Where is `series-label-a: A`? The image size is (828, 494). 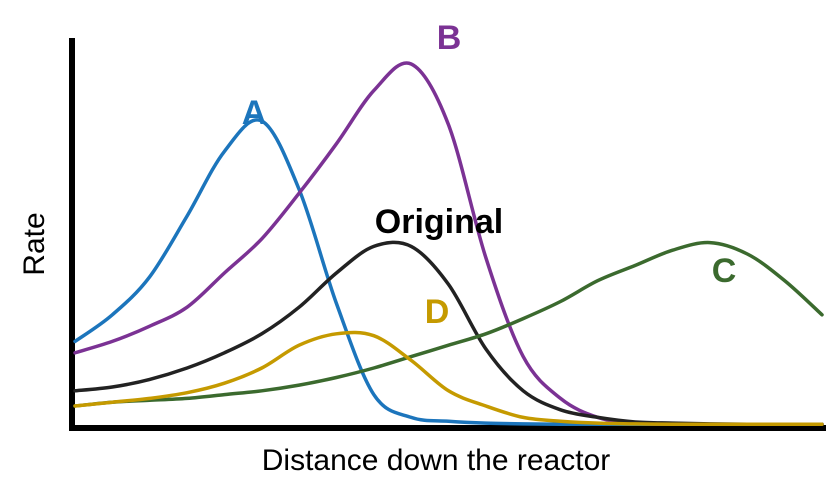 series-label-a: A is located at coordinates (254, 113).